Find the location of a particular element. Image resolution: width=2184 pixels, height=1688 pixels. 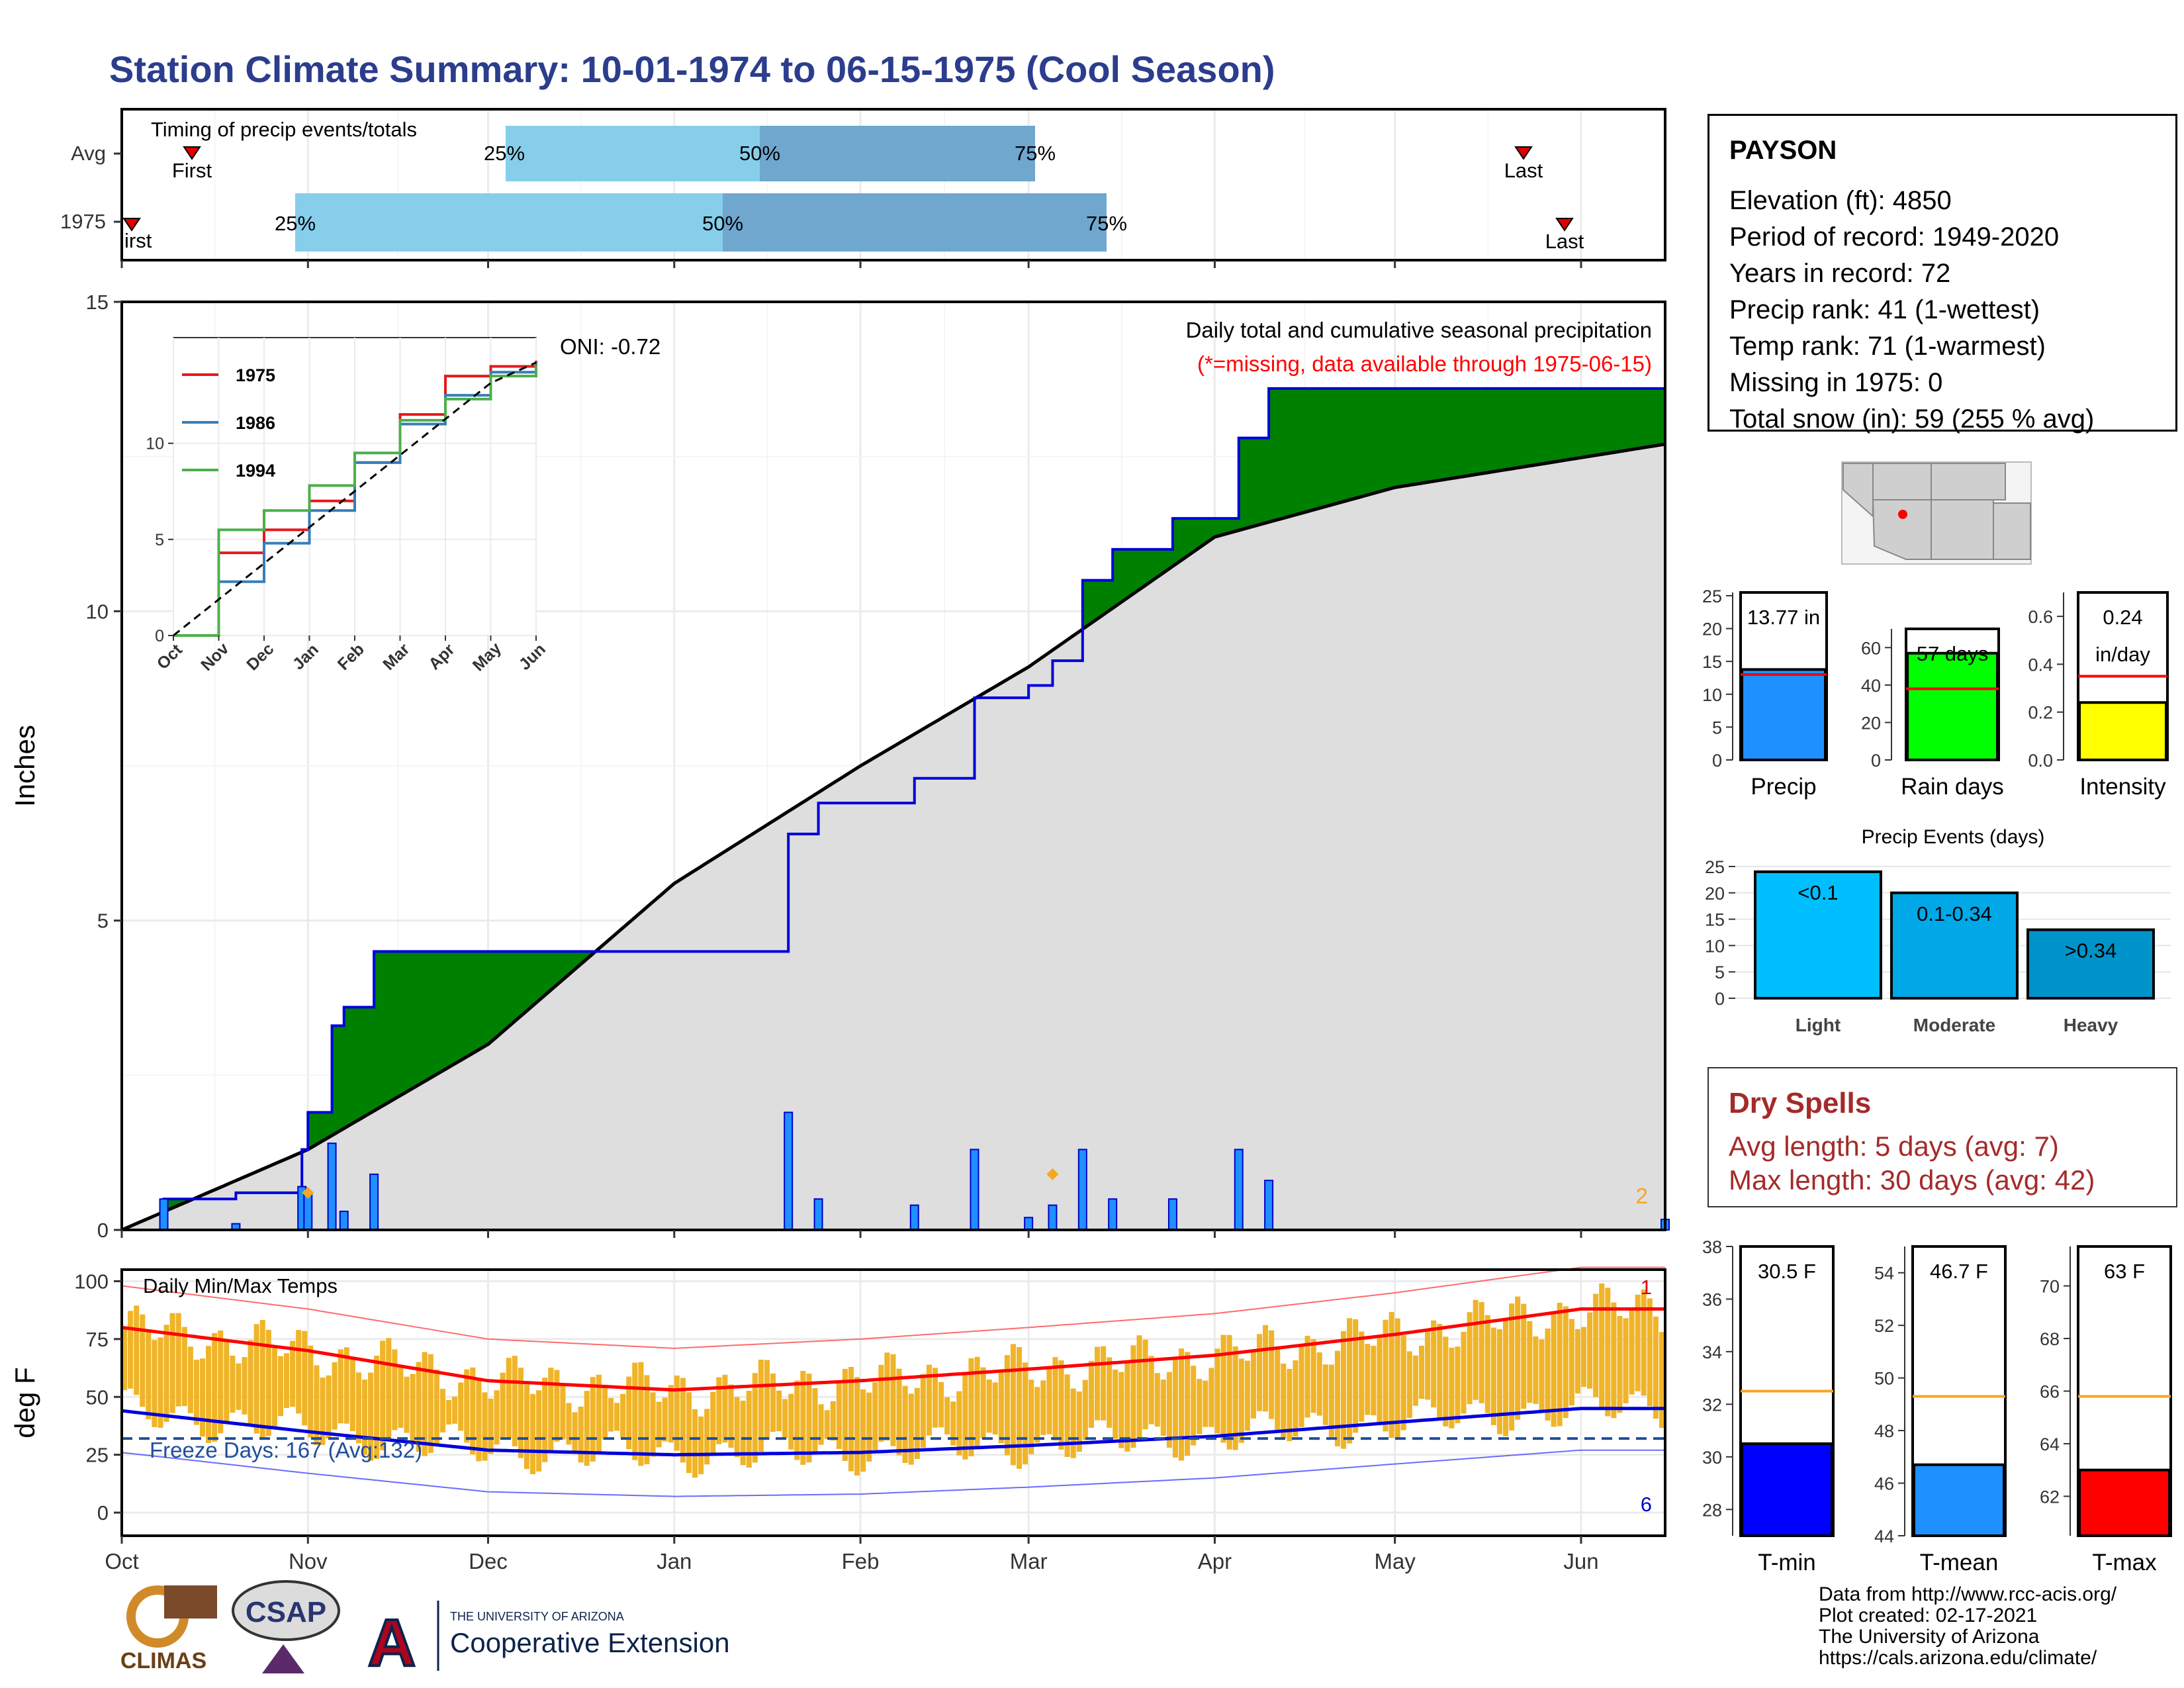

tmean-chart-value-text: 46.7 F is located at coordinates (1959, 1271).